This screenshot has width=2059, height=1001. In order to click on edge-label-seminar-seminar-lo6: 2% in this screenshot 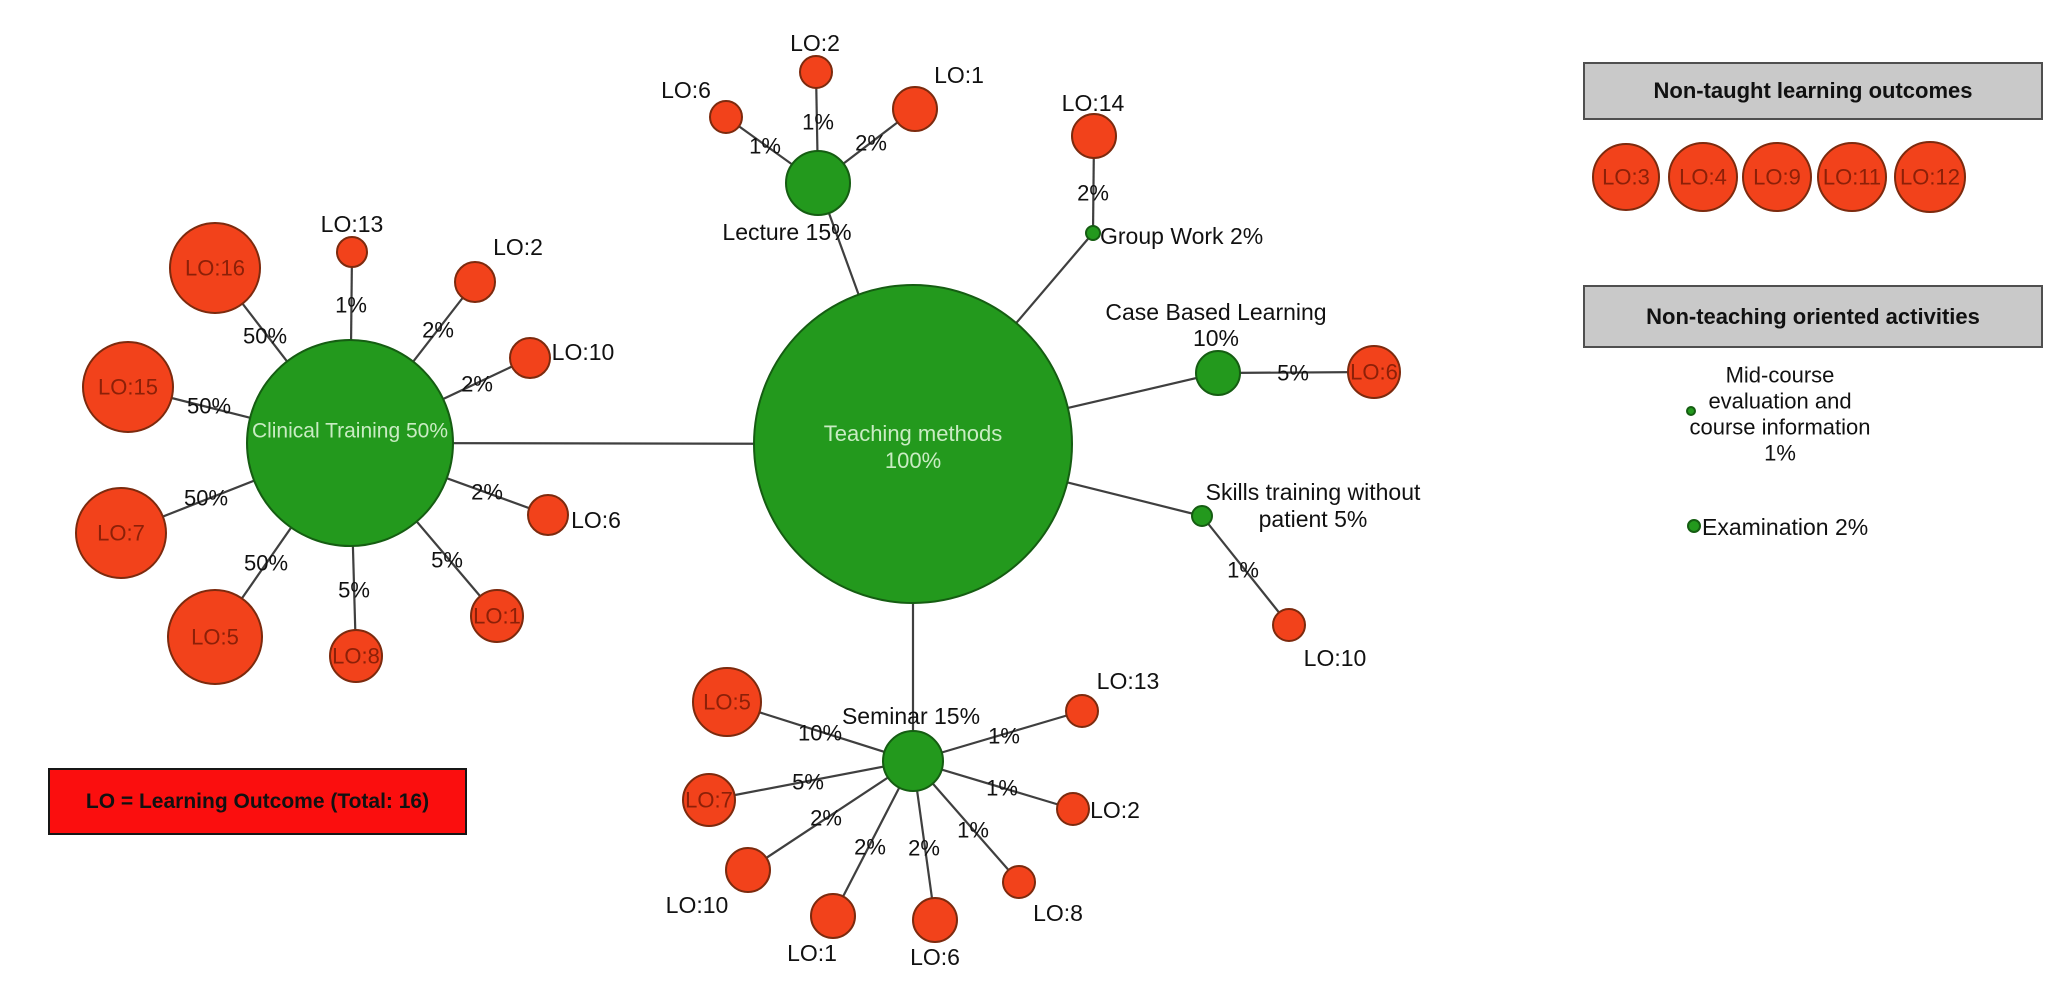, I will do `click(924, 848)`.